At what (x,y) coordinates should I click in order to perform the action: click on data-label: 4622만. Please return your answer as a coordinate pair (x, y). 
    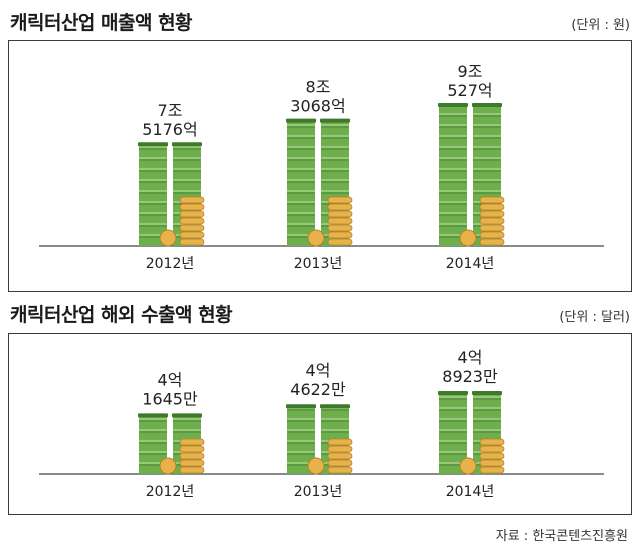
    Looking at the image, I should click on (318, 389).